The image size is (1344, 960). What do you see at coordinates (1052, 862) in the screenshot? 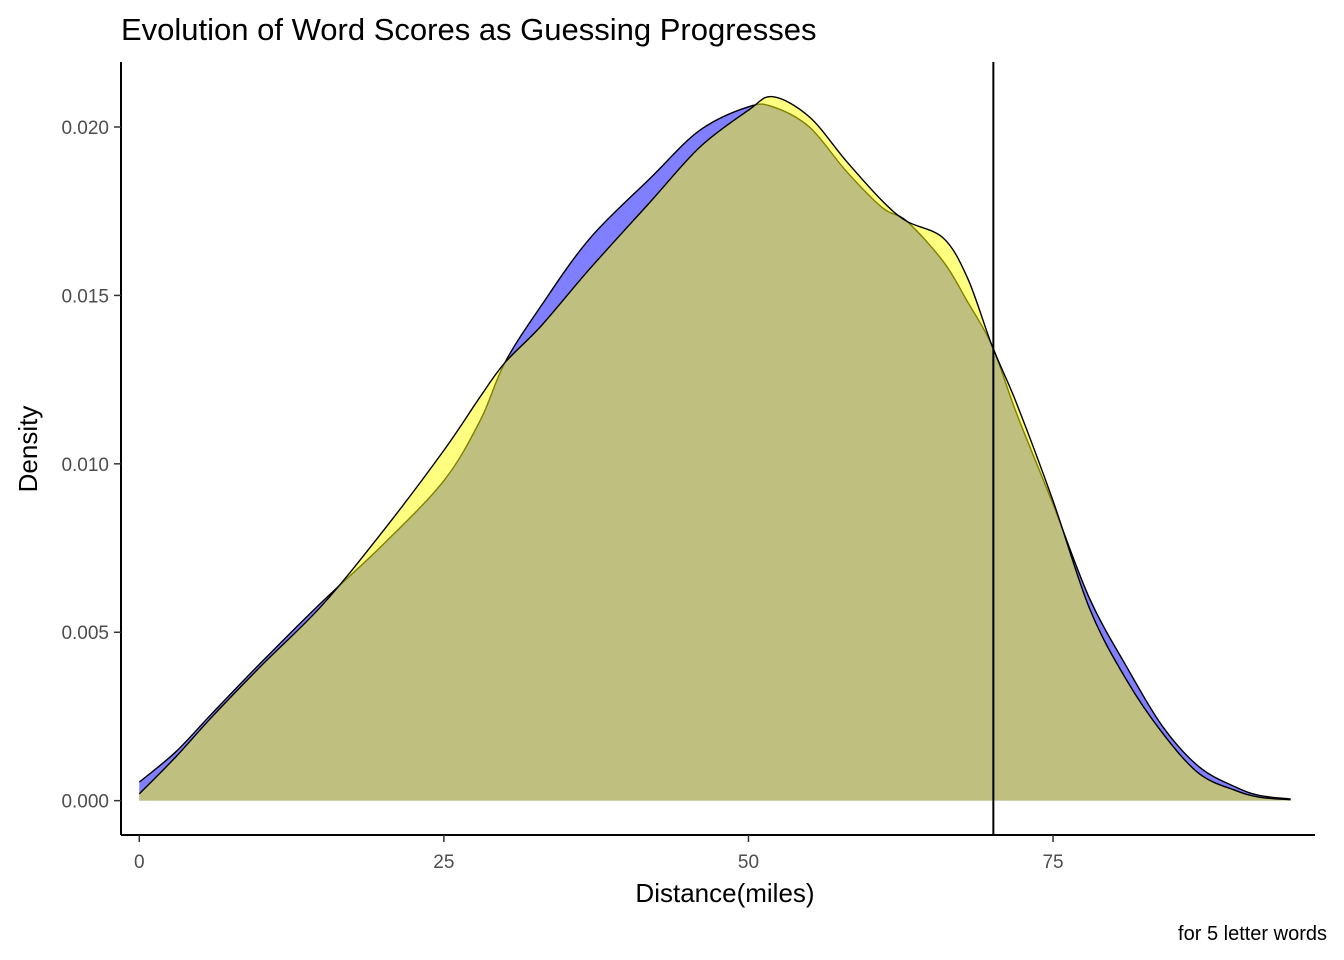
I see `x-tick-label: 75` at bounding box center [1052, 862].